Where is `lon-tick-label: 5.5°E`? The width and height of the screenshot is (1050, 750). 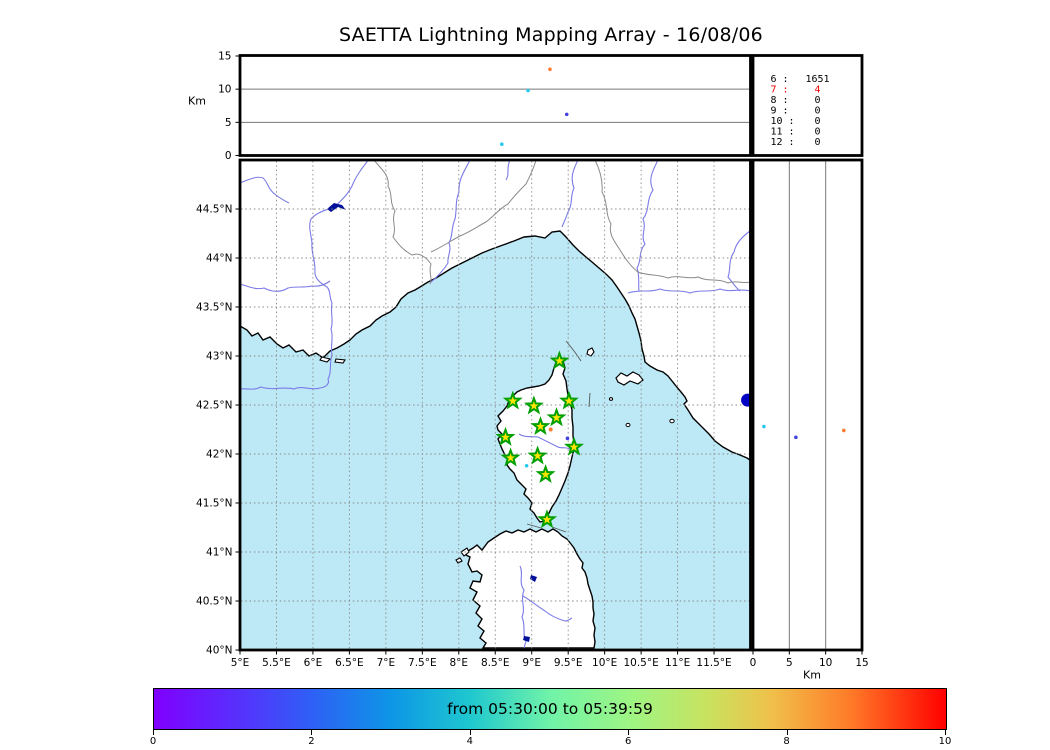
lon-tick-label: 5.5°E is located at coordinates (276, 663).